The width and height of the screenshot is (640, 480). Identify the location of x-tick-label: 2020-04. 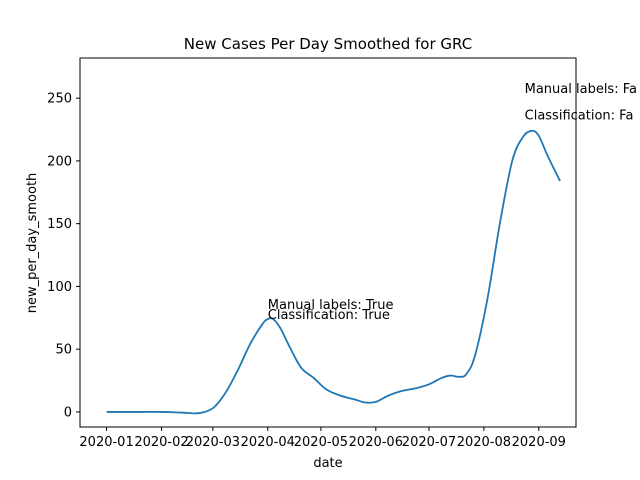
(268, 442).